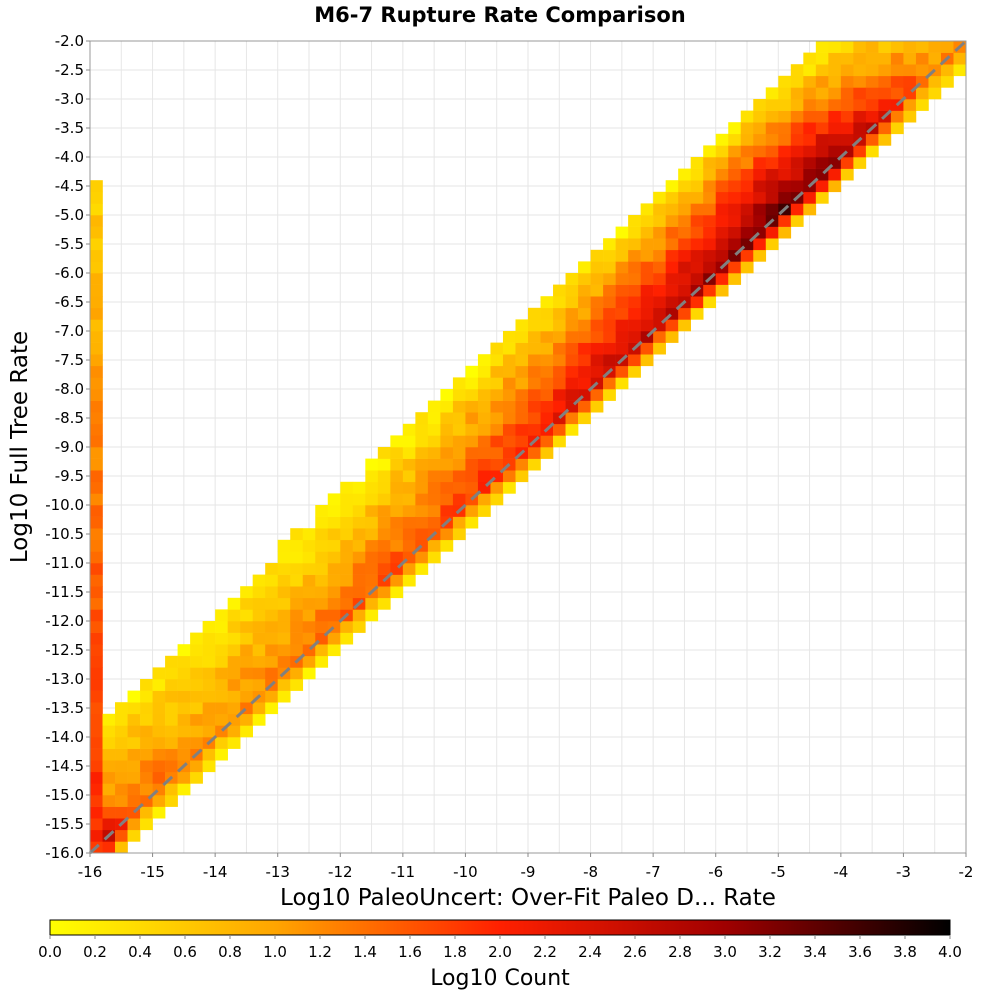  Describe the element at coordinates (95, 952) in the screenshot. I see `colorbar-tick-label: 0.2` at that location.